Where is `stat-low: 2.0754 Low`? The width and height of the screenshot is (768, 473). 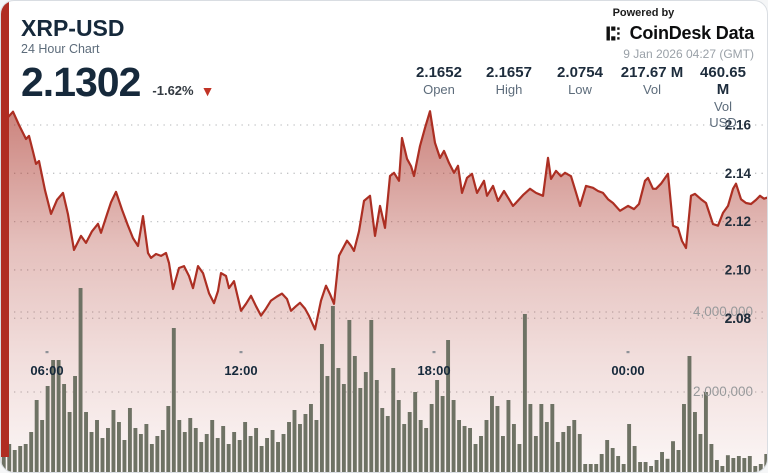
stat-low: 2.0754 Low is located at coordinates (580, 81).